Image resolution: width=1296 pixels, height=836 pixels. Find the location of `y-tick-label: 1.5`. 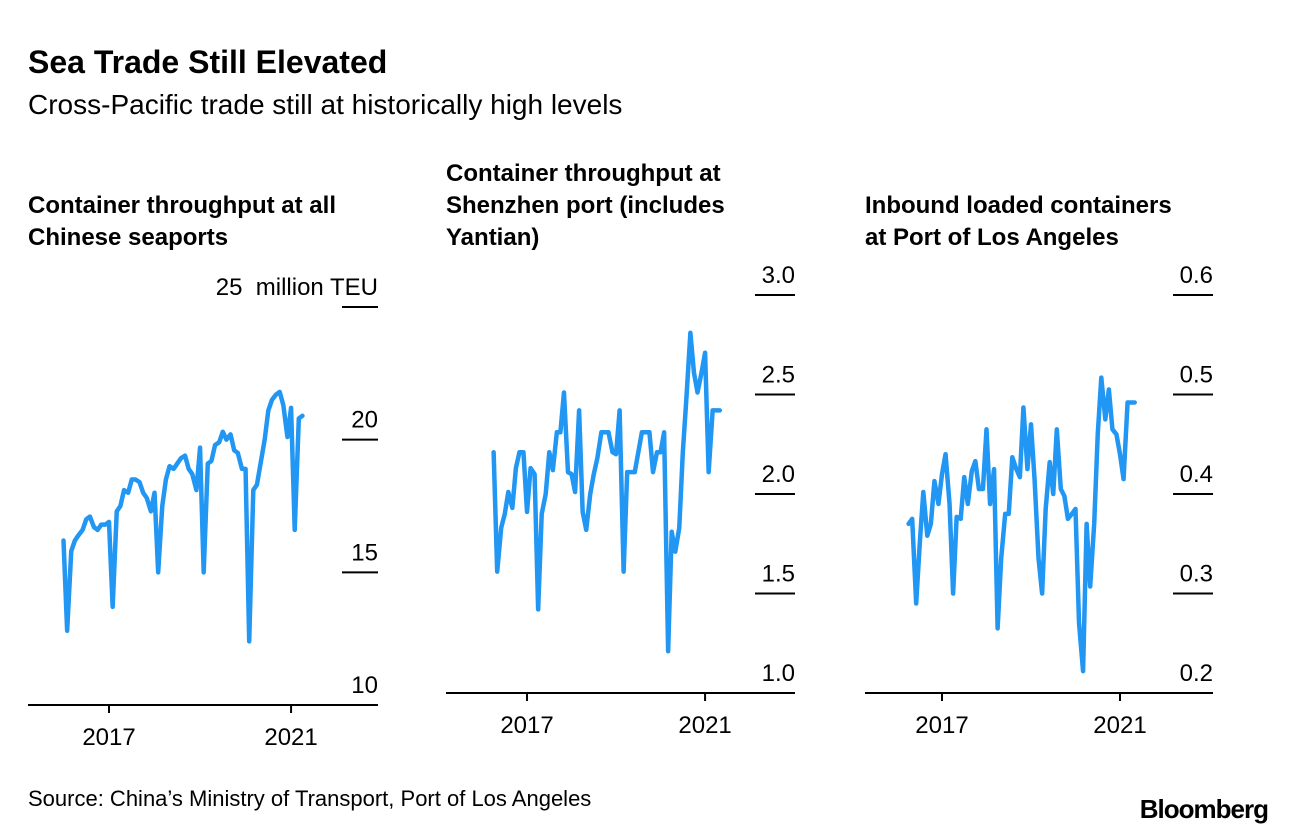

y-tick-label: 1.5 is located at coordinates (778, 574).